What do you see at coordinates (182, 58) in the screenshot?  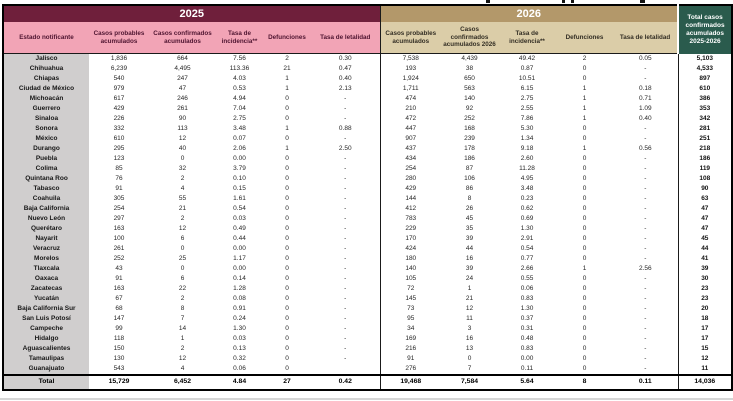 I see `value-cell: 664` at bounding box center [182, 58].